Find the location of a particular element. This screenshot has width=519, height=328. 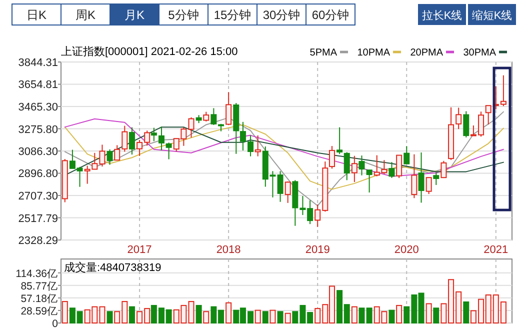

text: 5分钟 is located at coordinates (183, 15).